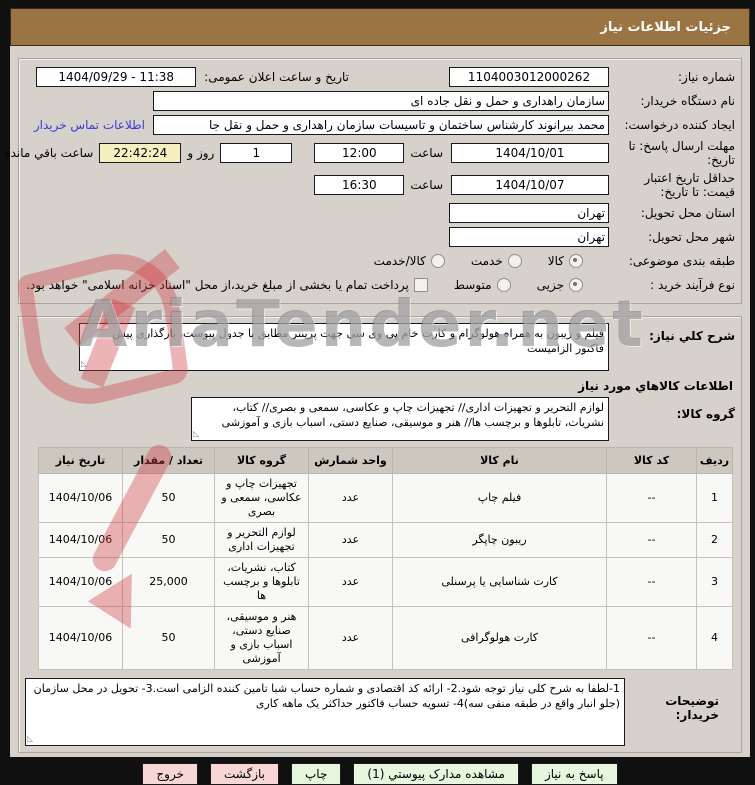 The image size is (755, 785). I want to click on col-header-quantity: تعداد / مقدار, so click(168, 460).